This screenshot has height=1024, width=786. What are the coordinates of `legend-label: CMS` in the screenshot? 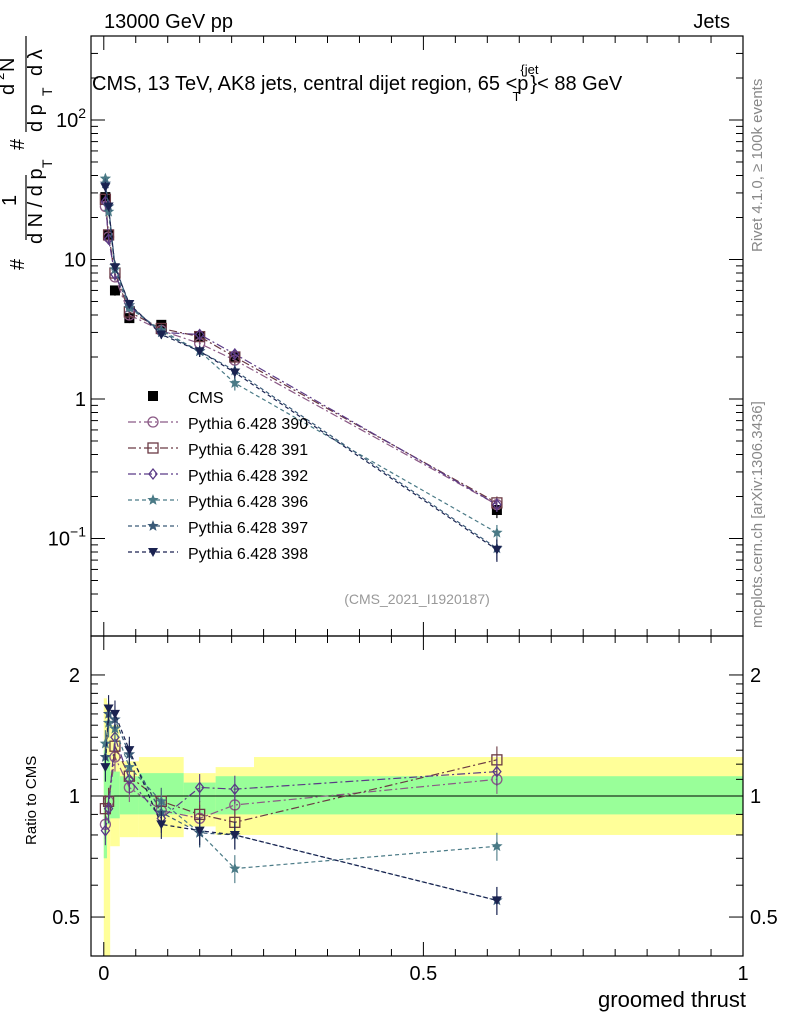 It's located at (206, 398).